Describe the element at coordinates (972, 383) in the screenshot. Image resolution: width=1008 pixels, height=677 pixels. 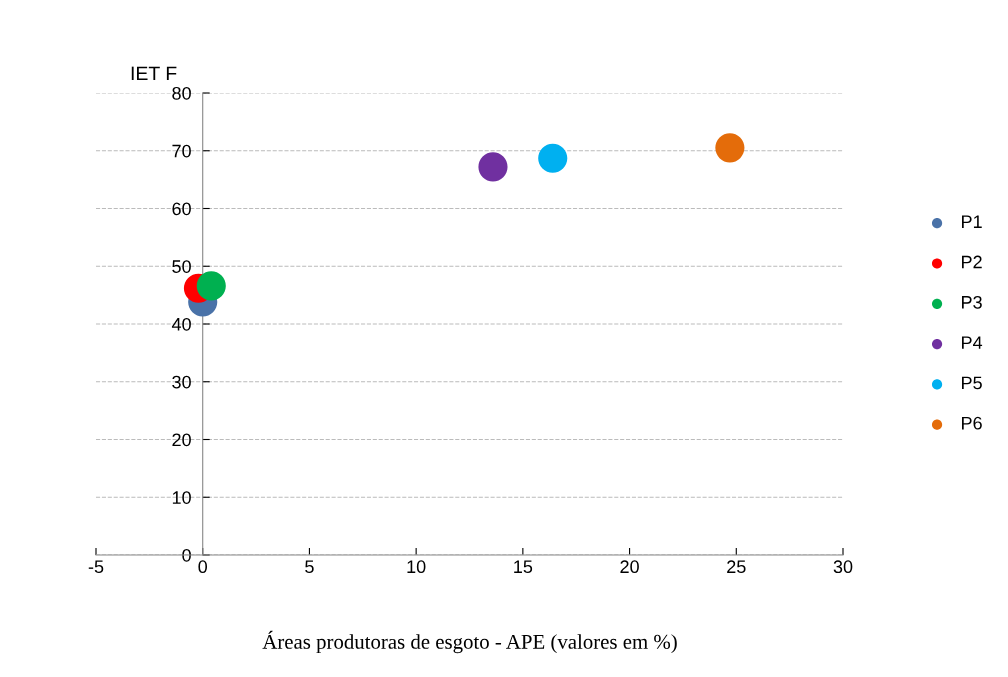
I see `legend-label: P5` at that location.